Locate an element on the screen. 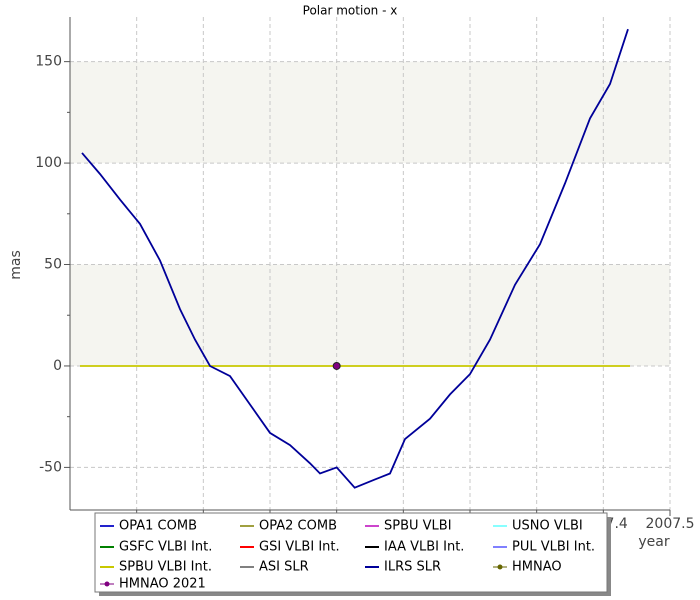 This screenshot has width=700, height=600. legend-label: IAA VLBI Int. is located at coordinates (424, 547).